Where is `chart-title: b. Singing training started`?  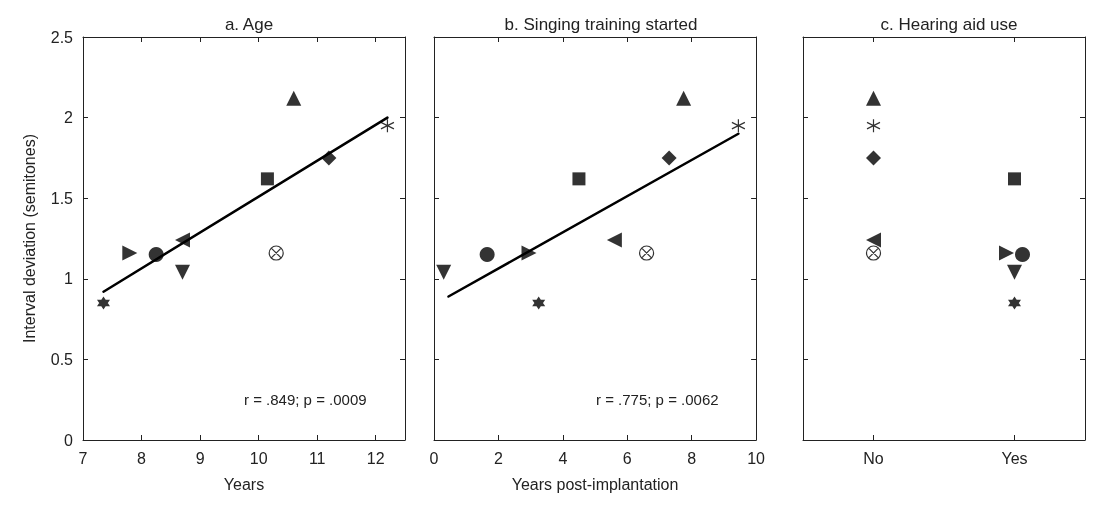 chart-title: b. Singing training started is located at coordinates (601, 24).